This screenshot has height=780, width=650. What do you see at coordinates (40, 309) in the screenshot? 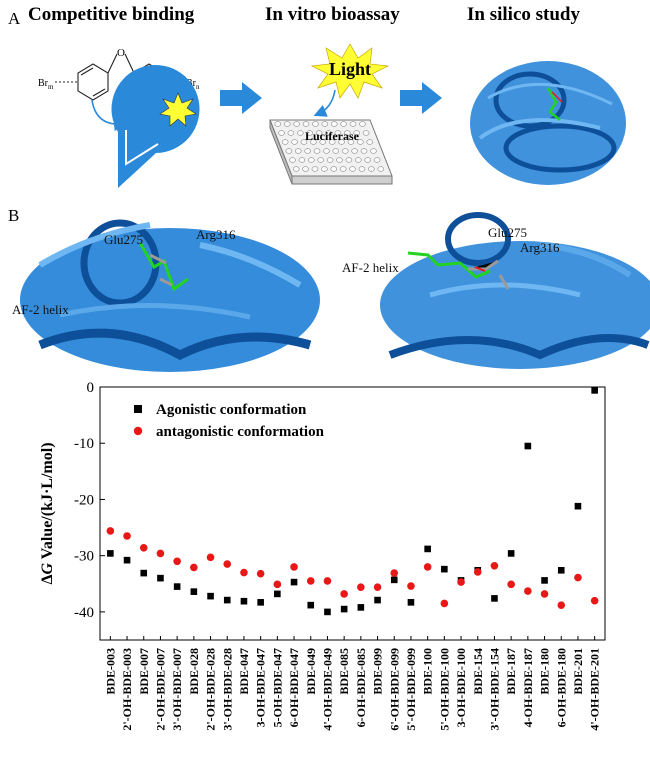
I see `af2-helix-left: AF-2 helix` at bounding box center [40, 309].